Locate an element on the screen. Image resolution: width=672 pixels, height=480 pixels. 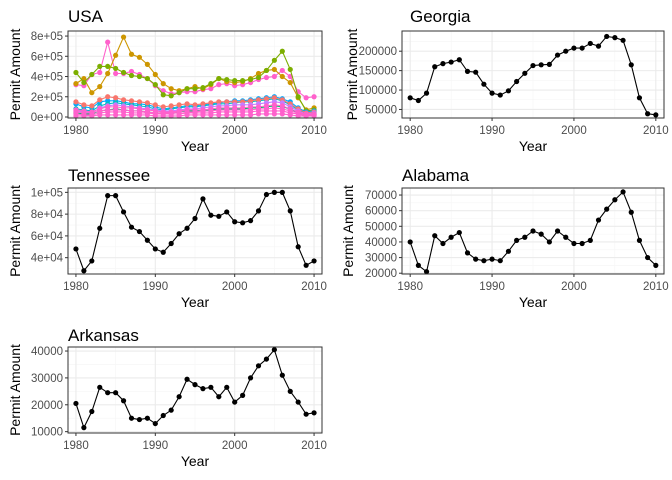
chart-title: Arkansas is located at coordinates (103, 335).